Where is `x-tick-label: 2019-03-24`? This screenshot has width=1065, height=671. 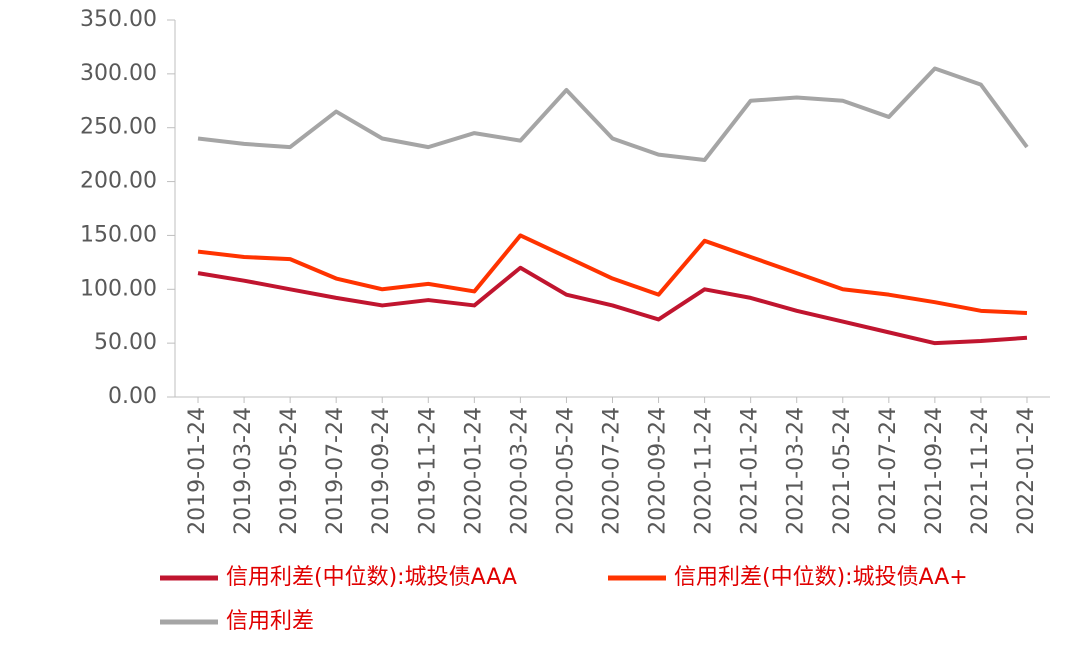 x-tick-label: 2019-03-24 is located at coordinates (243, 471).